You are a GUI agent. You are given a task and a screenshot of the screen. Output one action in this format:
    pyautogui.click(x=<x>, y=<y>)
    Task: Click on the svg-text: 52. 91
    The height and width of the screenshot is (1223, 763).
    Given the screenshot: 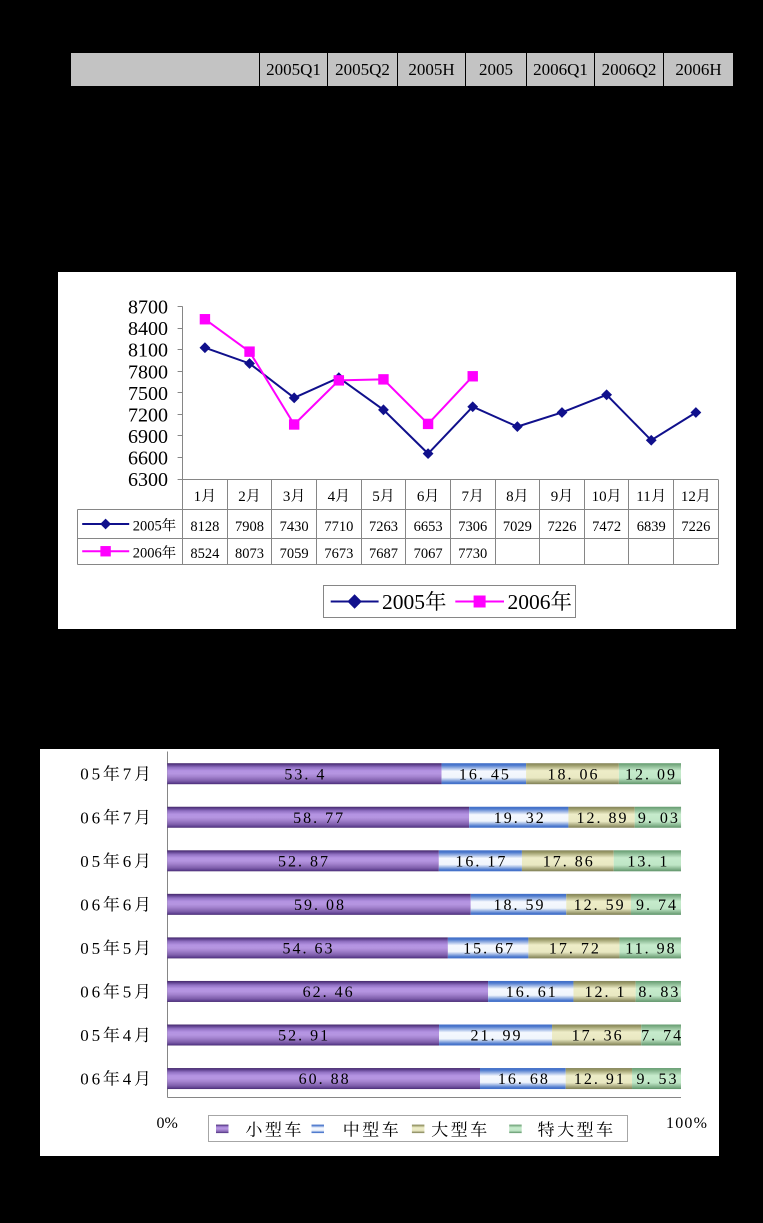 What is the action you would take?
    pyautogui.click(x=304, y=1036)
    